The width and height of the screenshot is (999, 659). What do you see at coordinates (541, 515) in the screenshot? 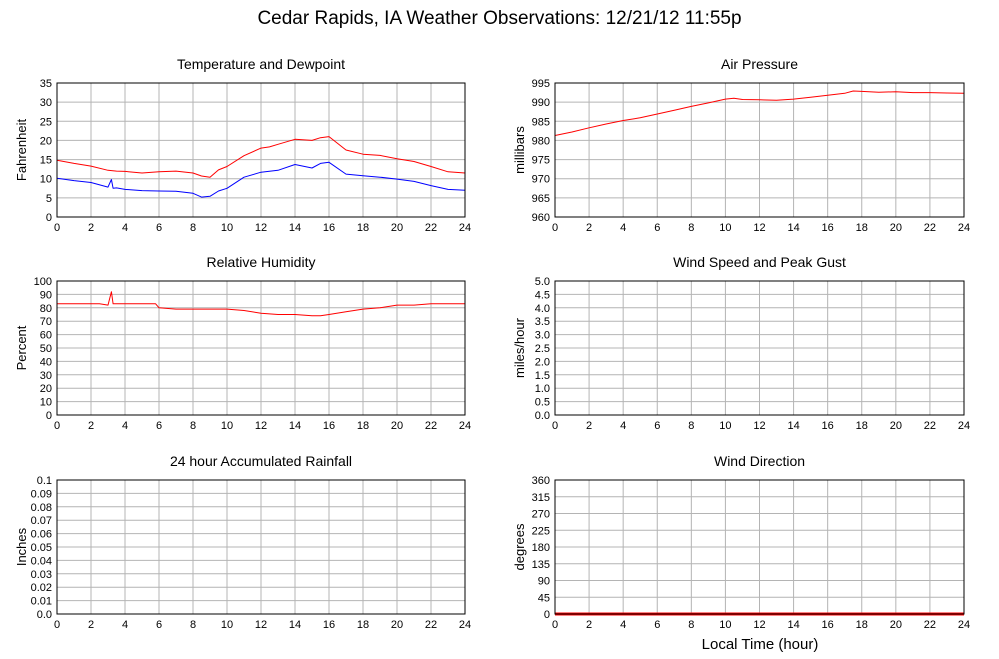
I see `y-tick-label: 270` at bounding box center [541, 515].